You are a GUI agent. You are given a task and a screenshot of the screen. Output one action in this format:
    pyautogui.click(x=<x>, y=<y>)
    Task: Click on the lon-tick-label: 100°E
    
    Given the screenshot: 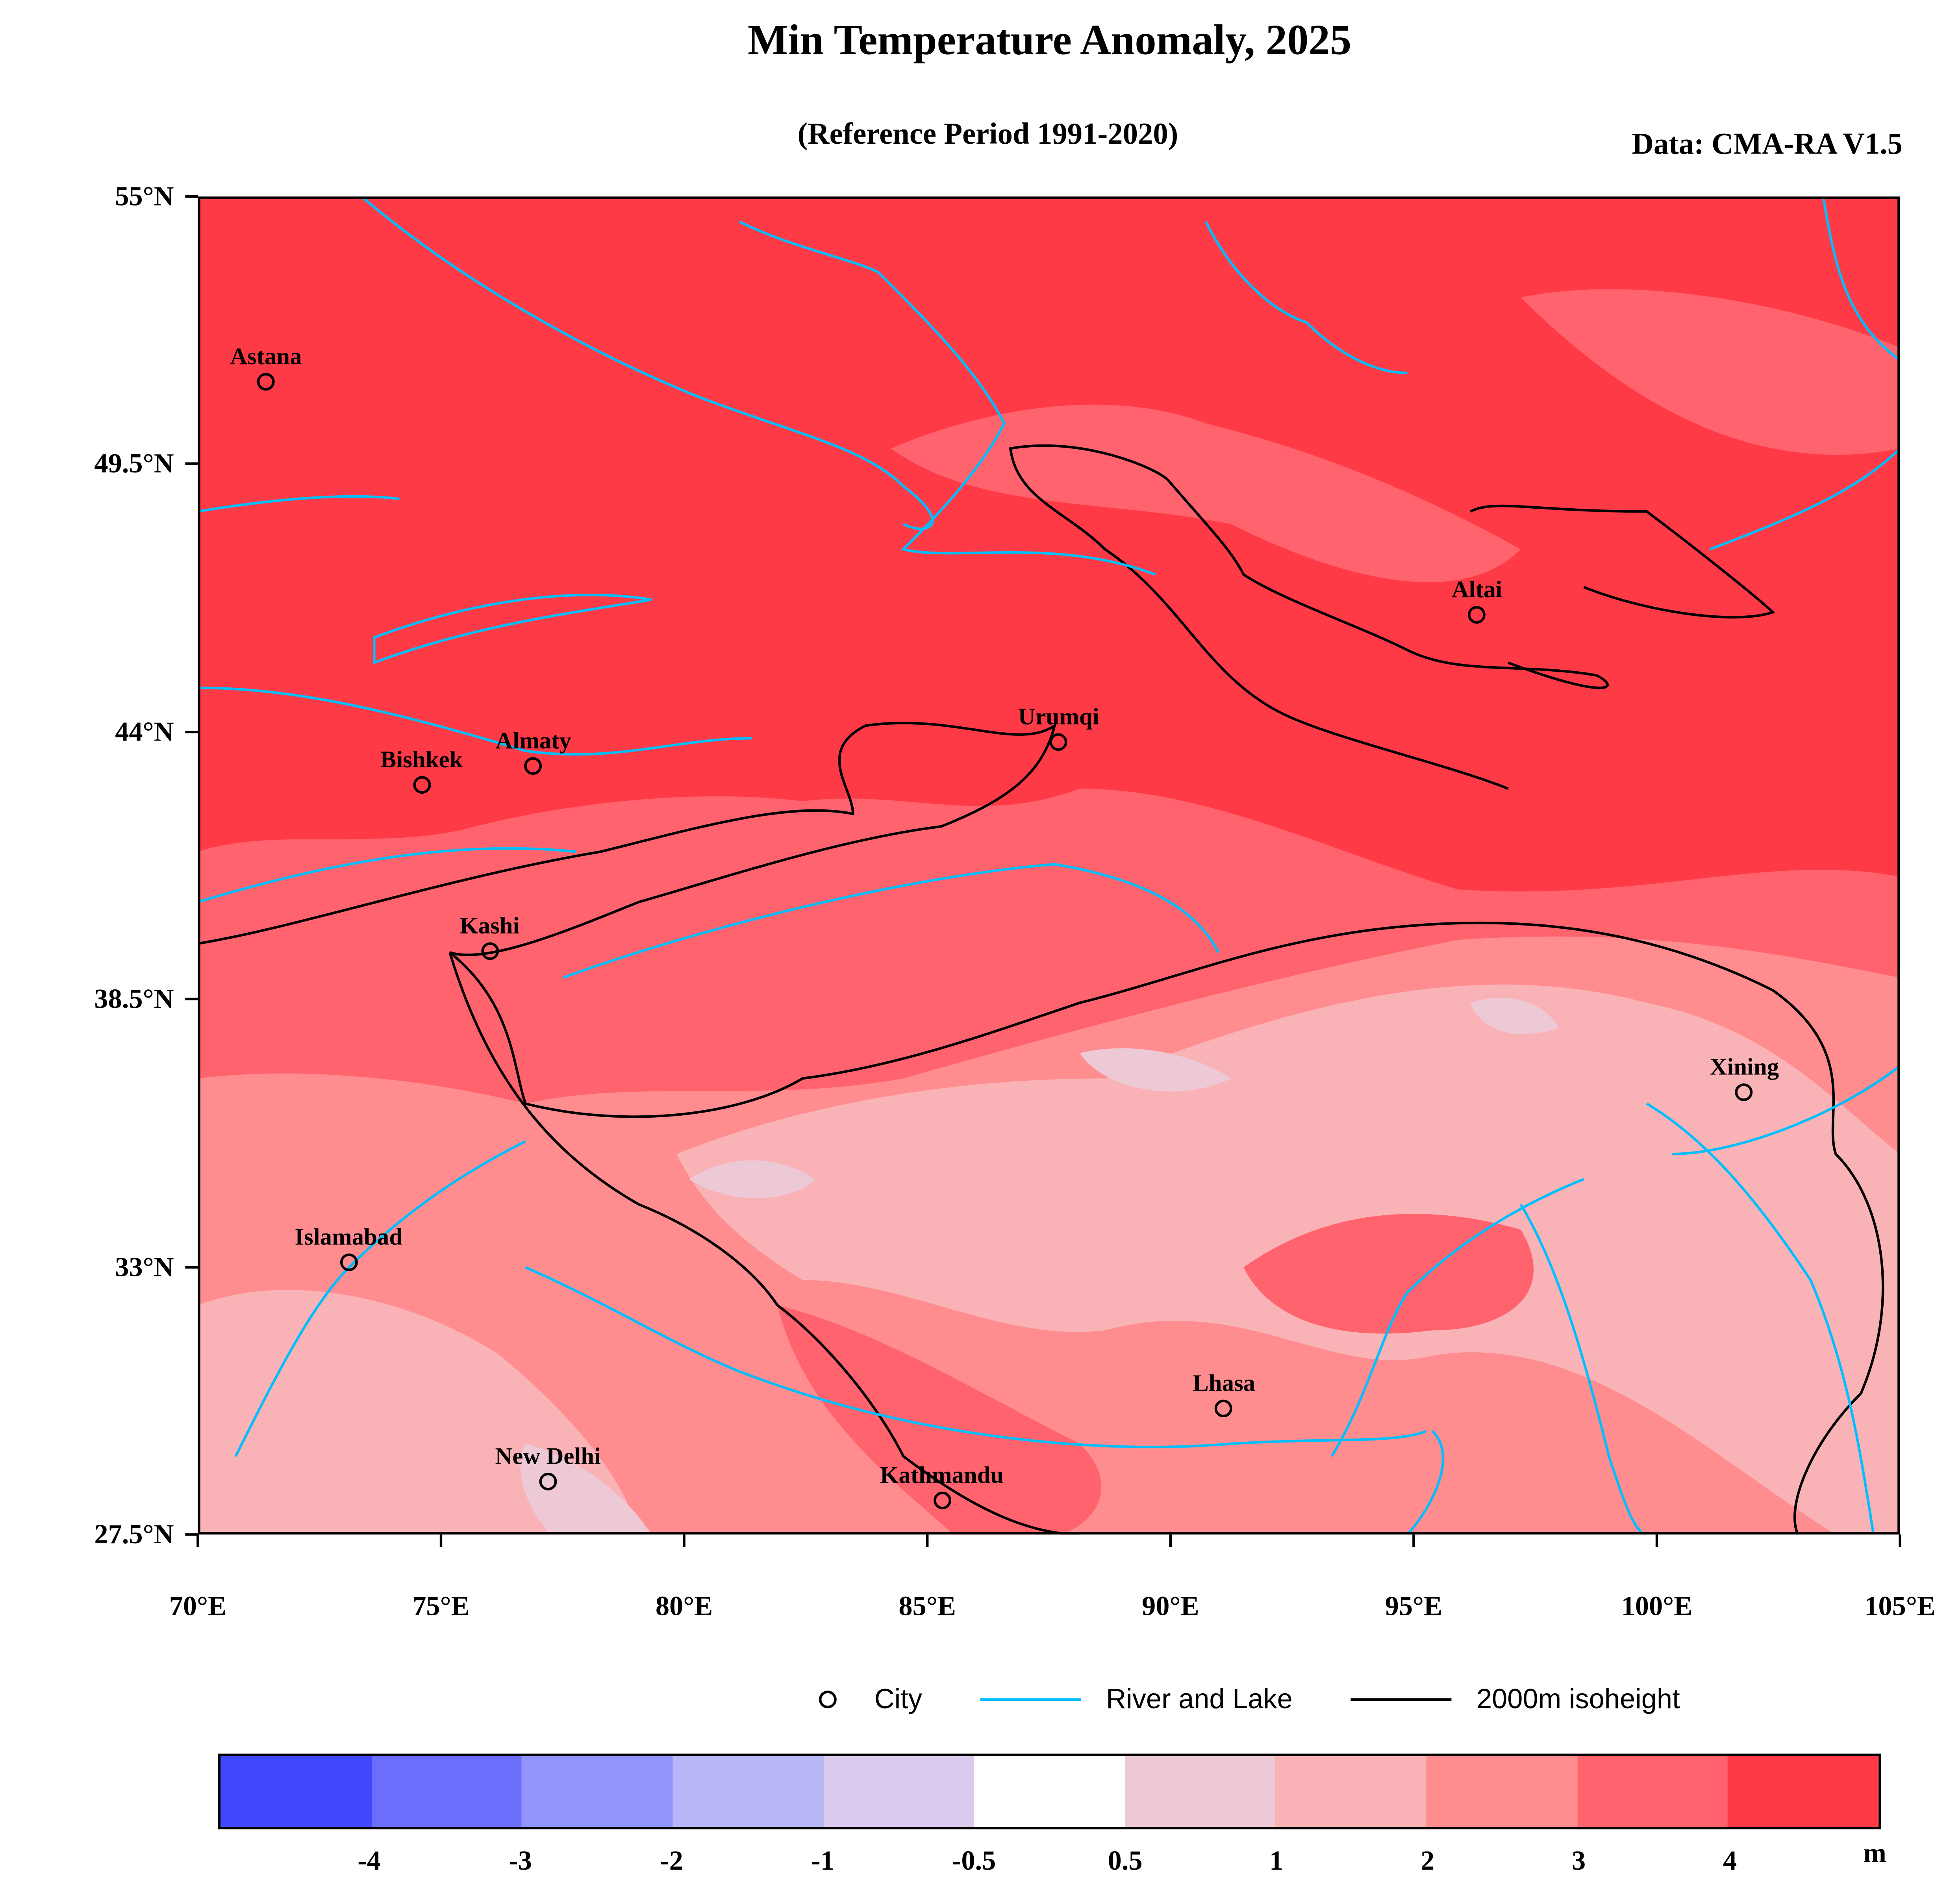 What is the action you would take?
    pyautogui.click(x=1657, y=1606)
    